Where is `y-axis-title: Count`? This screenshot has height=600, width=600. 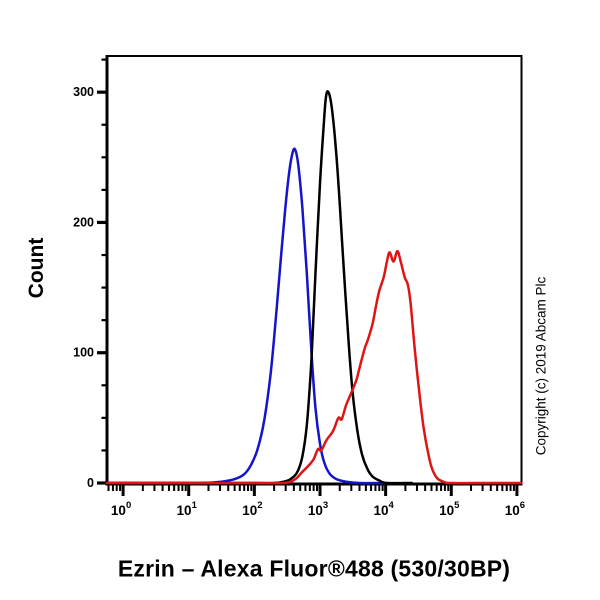 y-axis-title: Count is located at coordinates (36, 268).